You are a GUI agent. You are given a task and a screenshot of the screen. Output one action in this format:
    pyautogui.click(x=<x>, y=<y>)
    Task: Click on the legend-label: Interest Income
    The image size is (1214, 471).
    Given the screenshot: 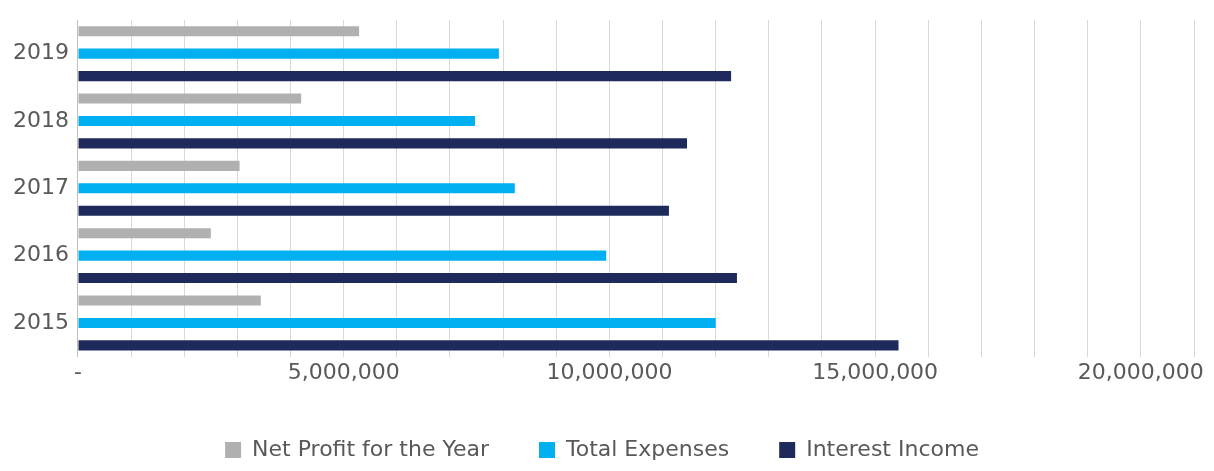 What is the action you would take?
    pyautogui.click(x=892, y=448)
    